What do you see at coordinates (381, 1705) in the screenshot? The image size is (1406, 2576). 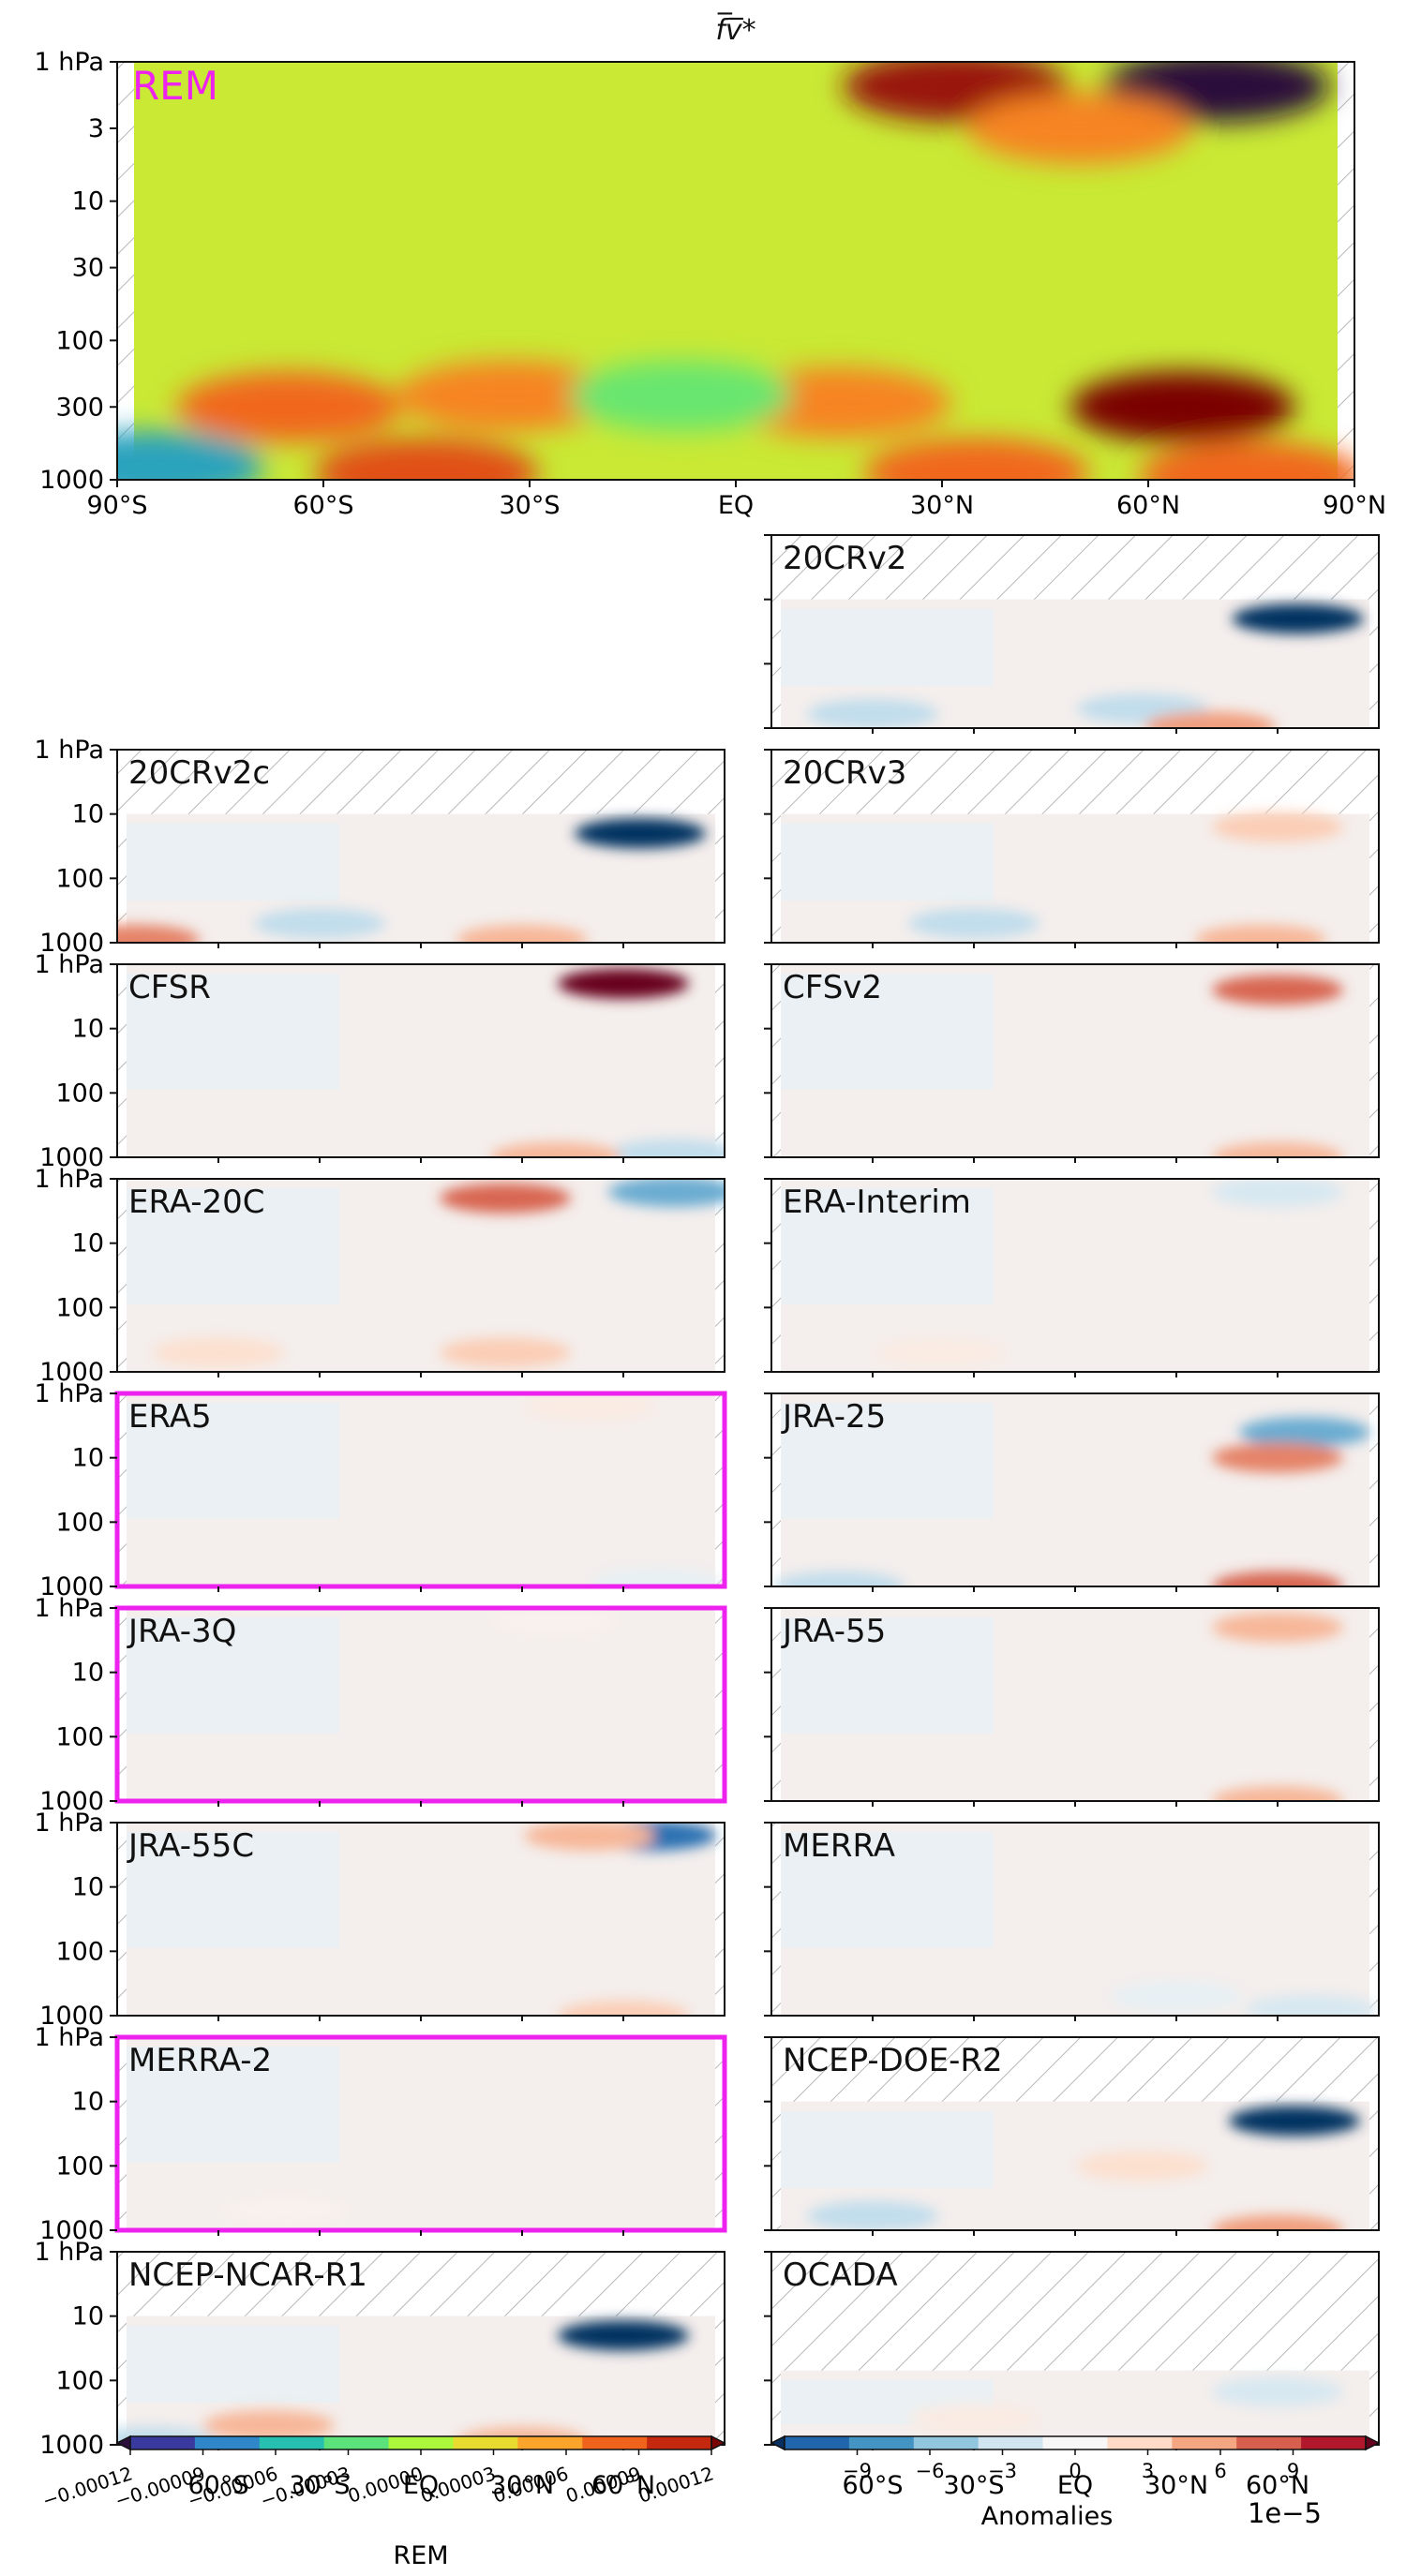 I see `panel-jra-3q: JRA-3Q 1 hPa 10 100 1000` at bounding box center [381, 1705].